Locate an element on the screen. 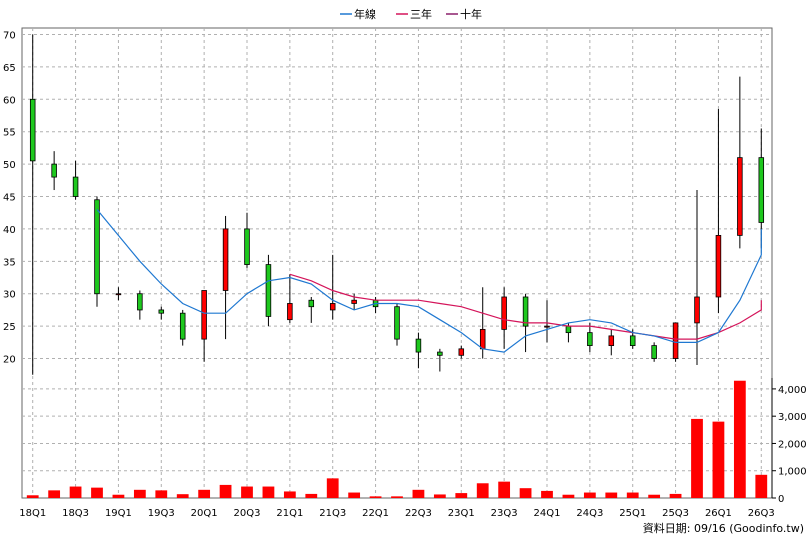  legend-label: 十年 is located at coordinates (471, 14).